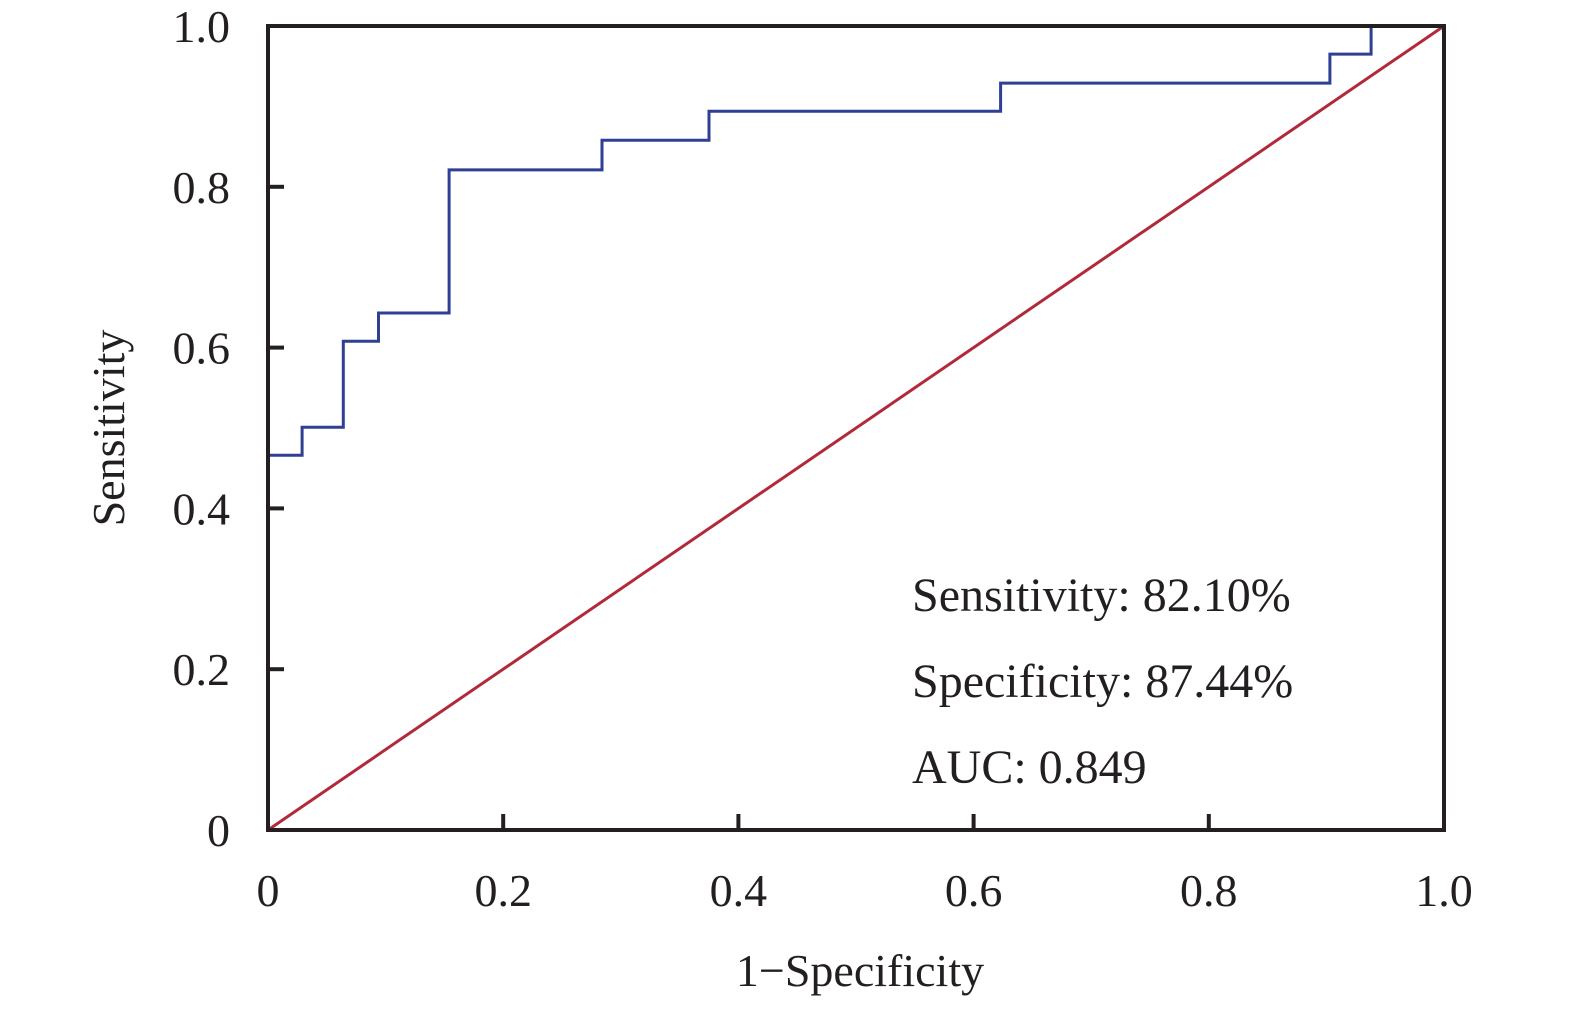 The image size is (1575, 1013). Describe the element at coordinates (218, 830) in the screenshot. I see `y-tick-label: 0` at that location.